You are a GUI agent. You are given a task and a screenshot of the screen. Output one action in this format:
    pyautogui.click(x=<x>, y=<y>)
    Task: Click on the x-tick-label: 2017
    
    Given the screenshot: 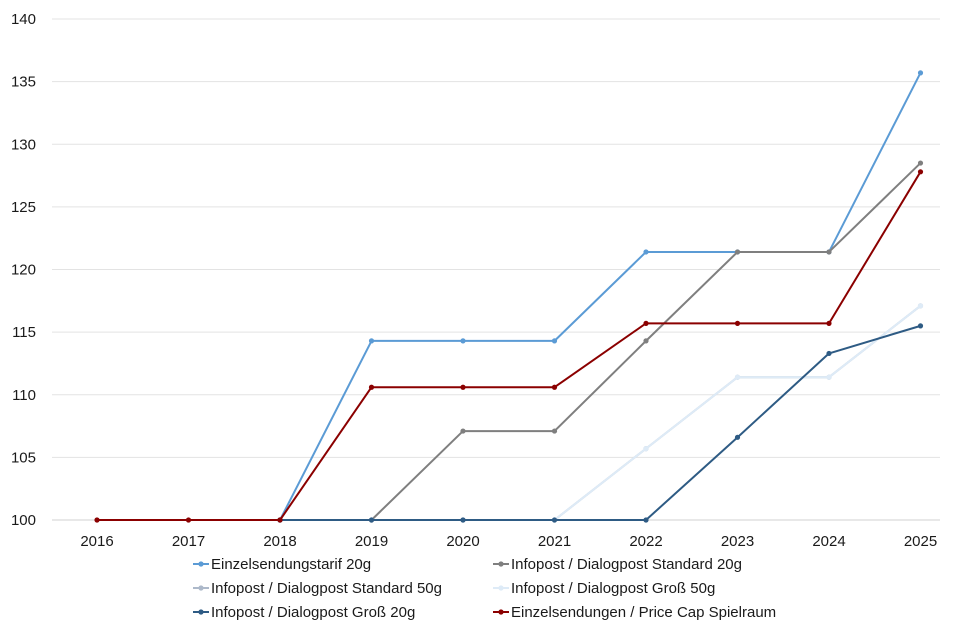 What is the action you would take?
    pyautogui.click(x=188, y=541)
    